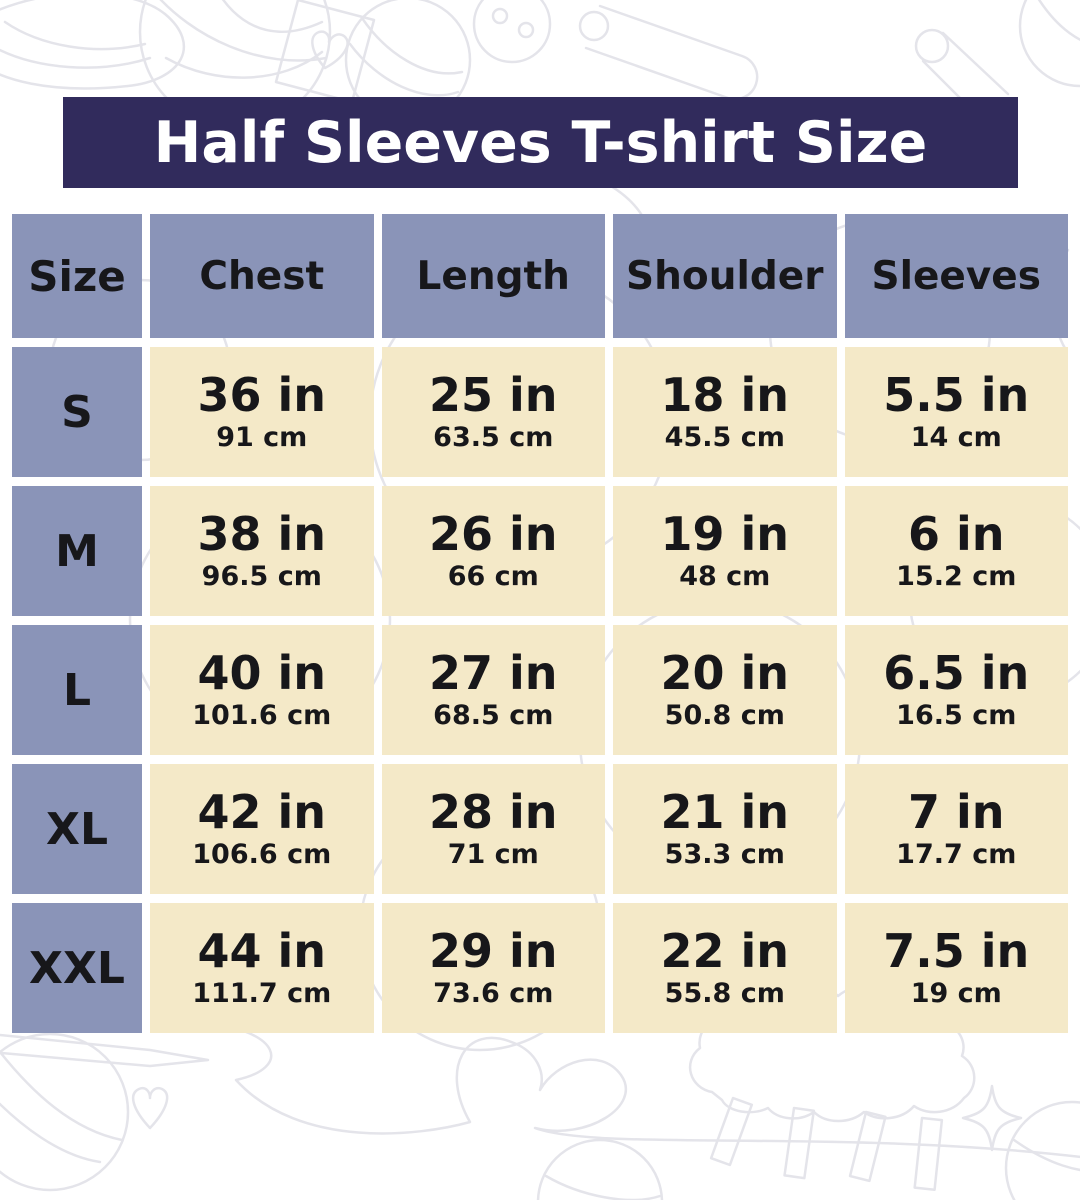  Describe the element at coordinates (725, 673) in the screenshot. I see `inches-value: 20 in` at that location.